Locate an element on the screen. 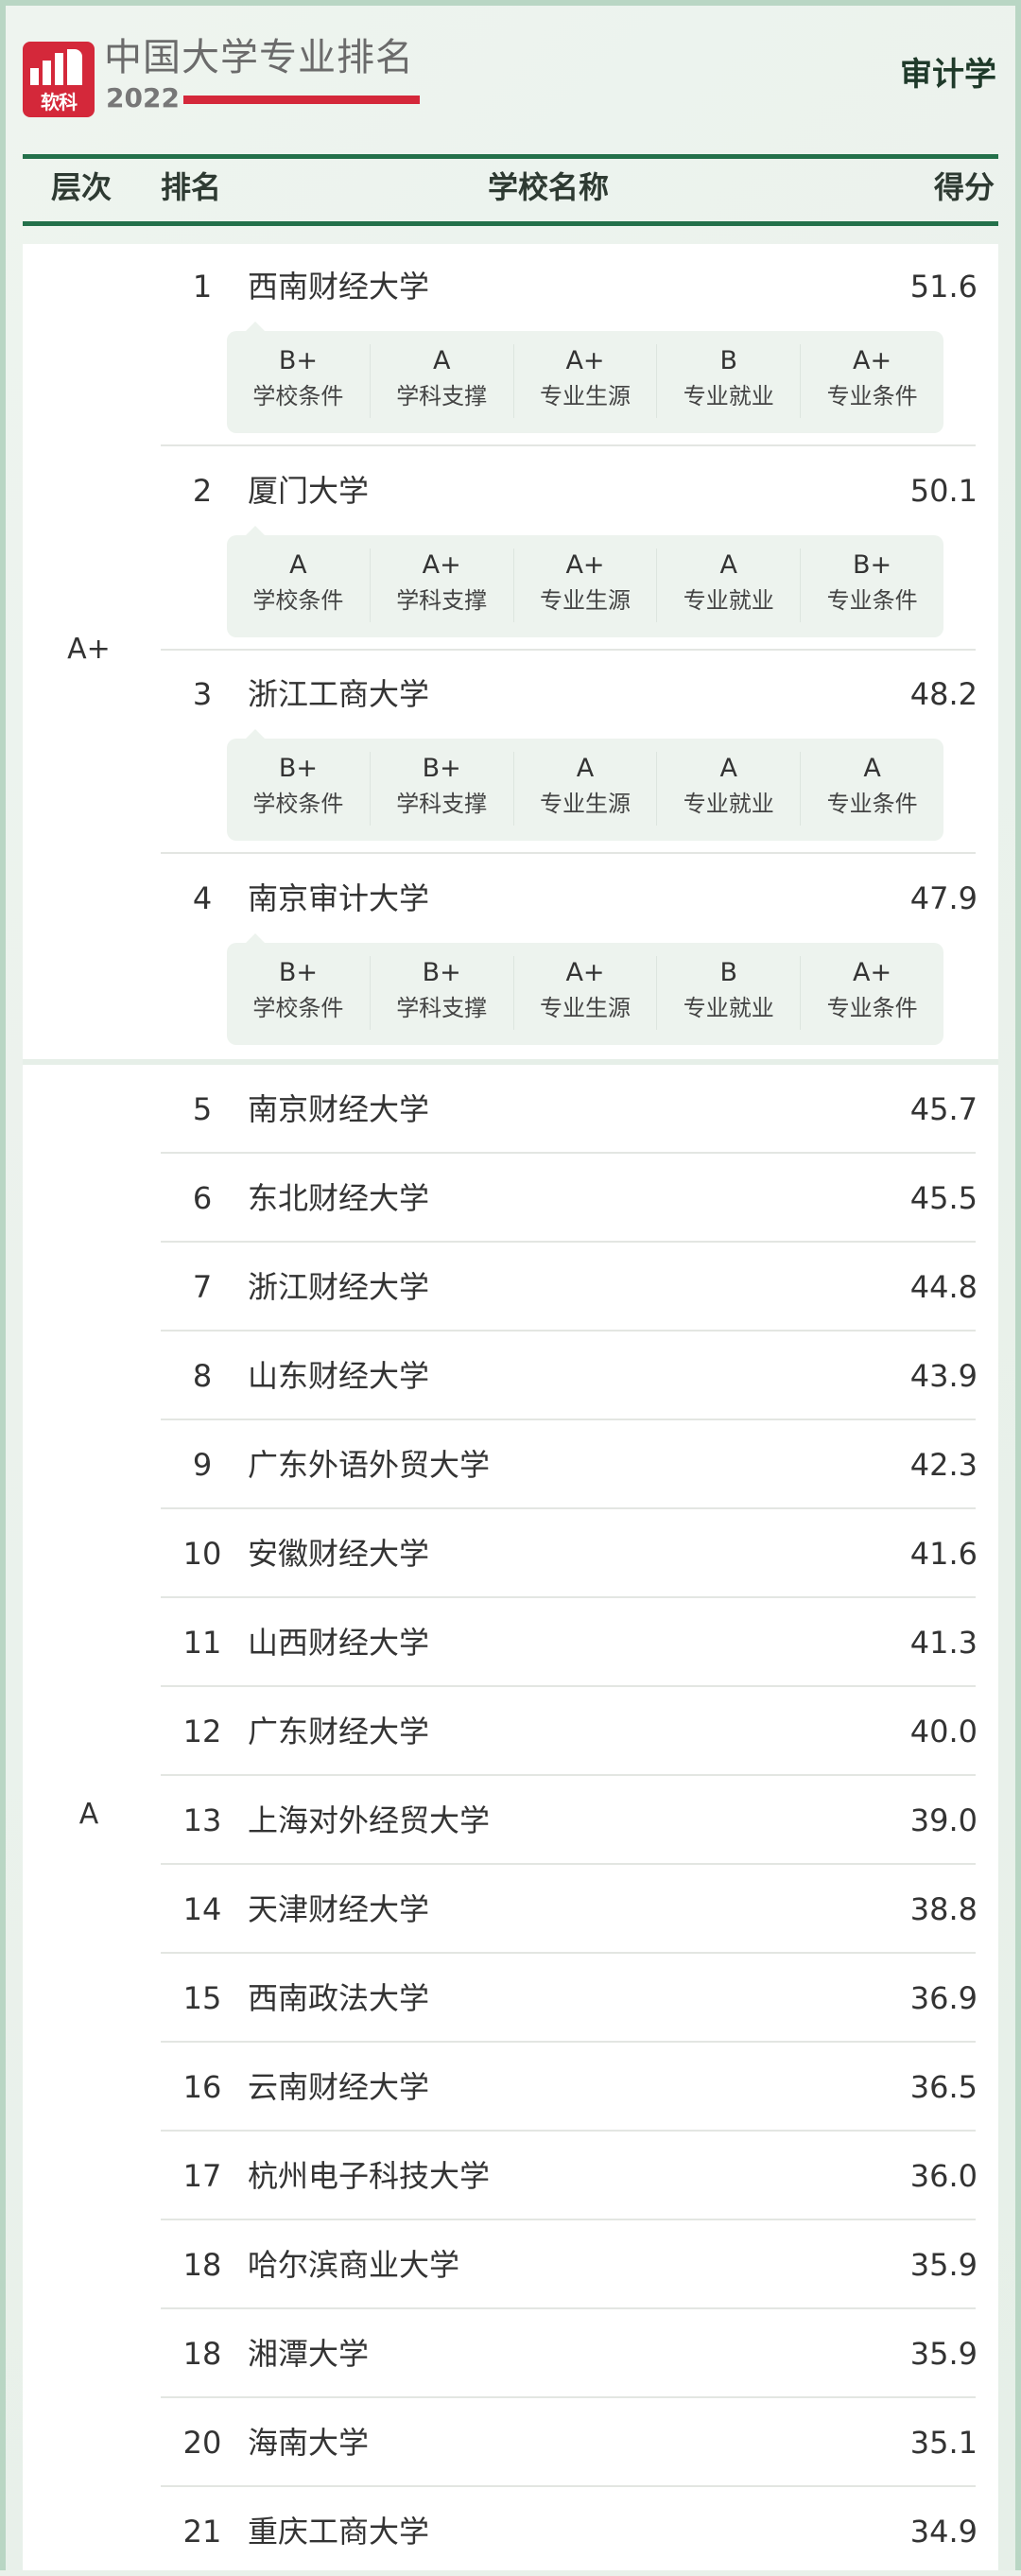  score-value: 35.9 is located at coordinates (943, 2354).